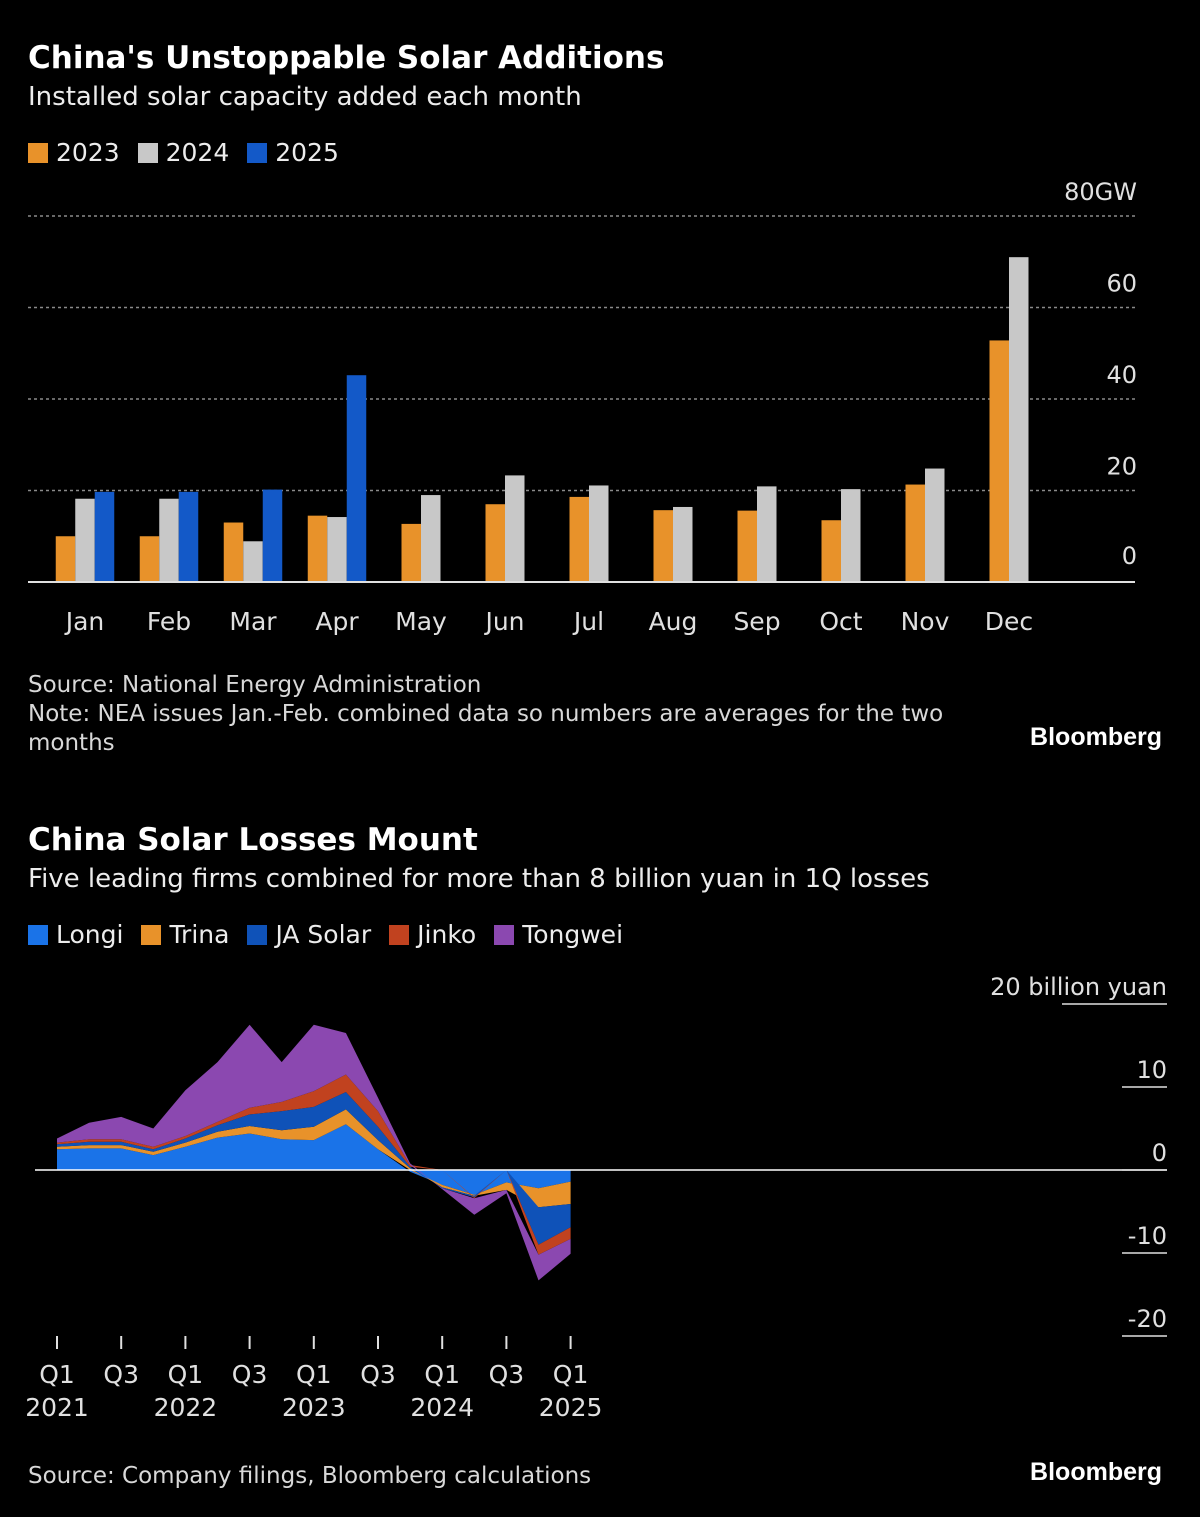  I want to click on chart2-legend-item-ja-solar: JA Solar, so click(309, 934).